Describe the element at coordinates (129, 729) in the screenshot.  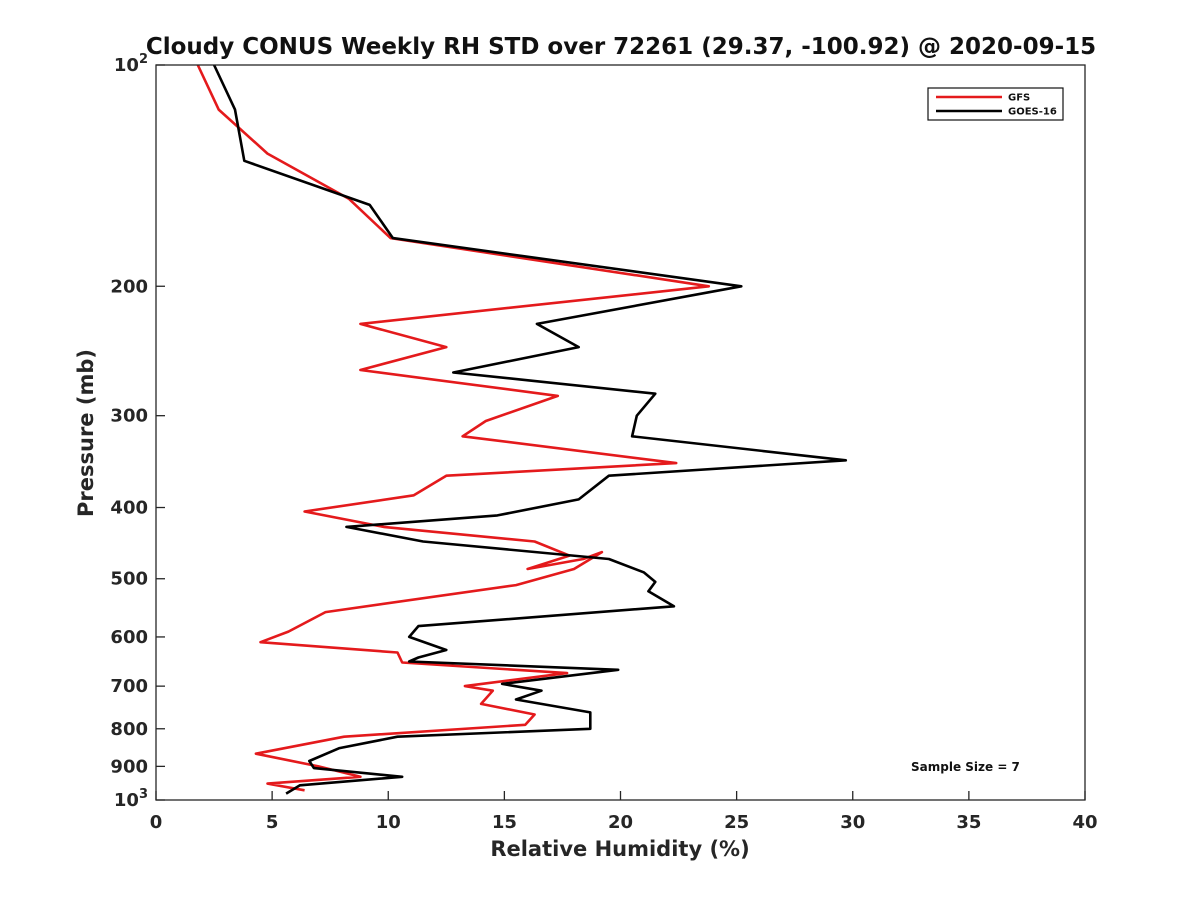
I see `y-tick-label: 800` at that location.